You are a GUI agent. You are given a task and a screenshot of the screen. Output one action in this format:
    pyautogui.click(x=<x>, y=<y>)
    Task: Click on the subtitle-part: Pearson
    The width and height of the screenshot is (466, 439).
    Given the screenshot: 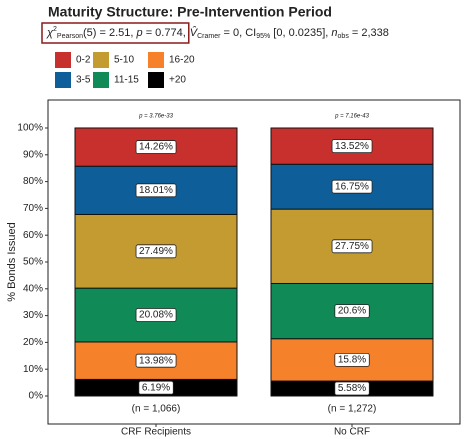 What is the action you would take?
    pyautogui.click(x=70, y=36)
    